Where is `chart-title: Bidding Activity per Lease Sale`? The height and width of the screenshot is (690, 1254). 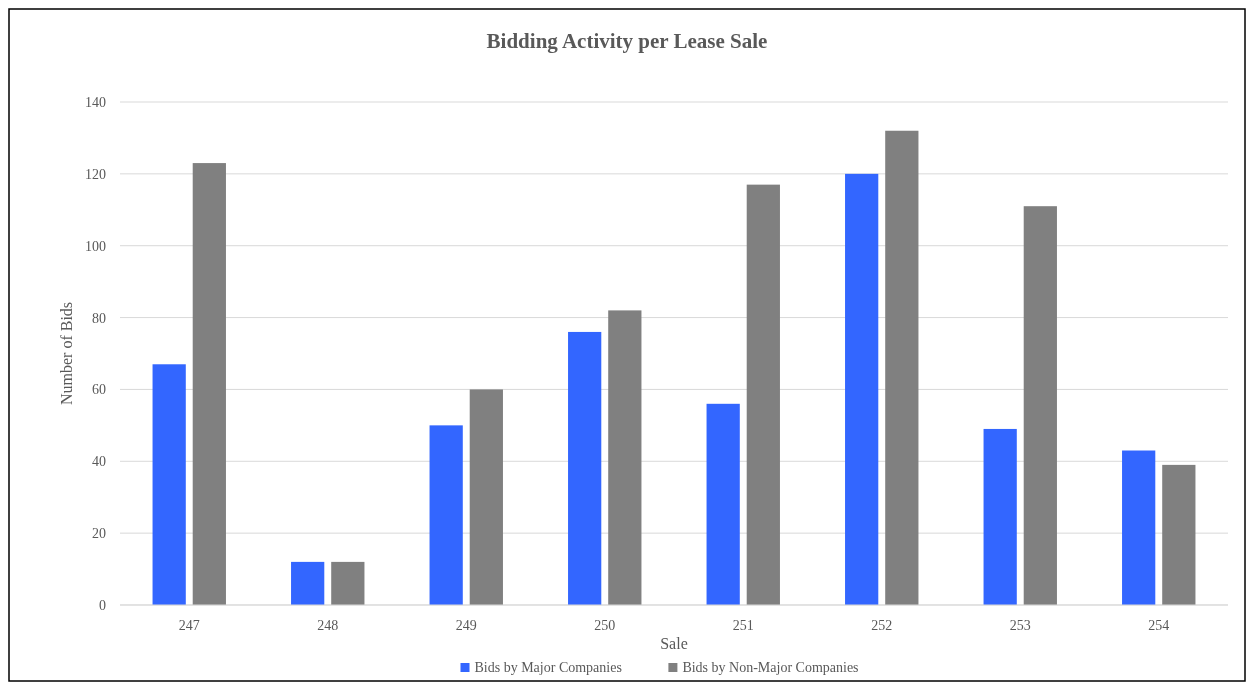 chart-title: Bidding Activity per Lease Sale is located at coordinates (627, 41).